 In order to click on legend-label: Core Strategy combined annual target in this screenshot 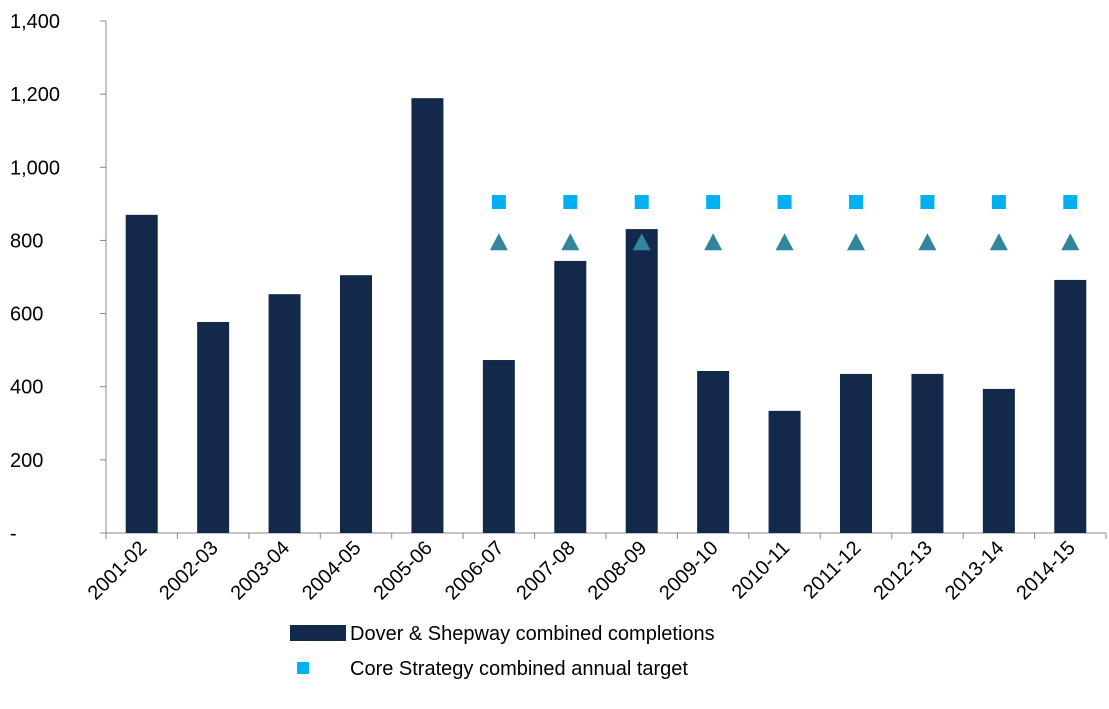, I will do `click(519, 669)`.